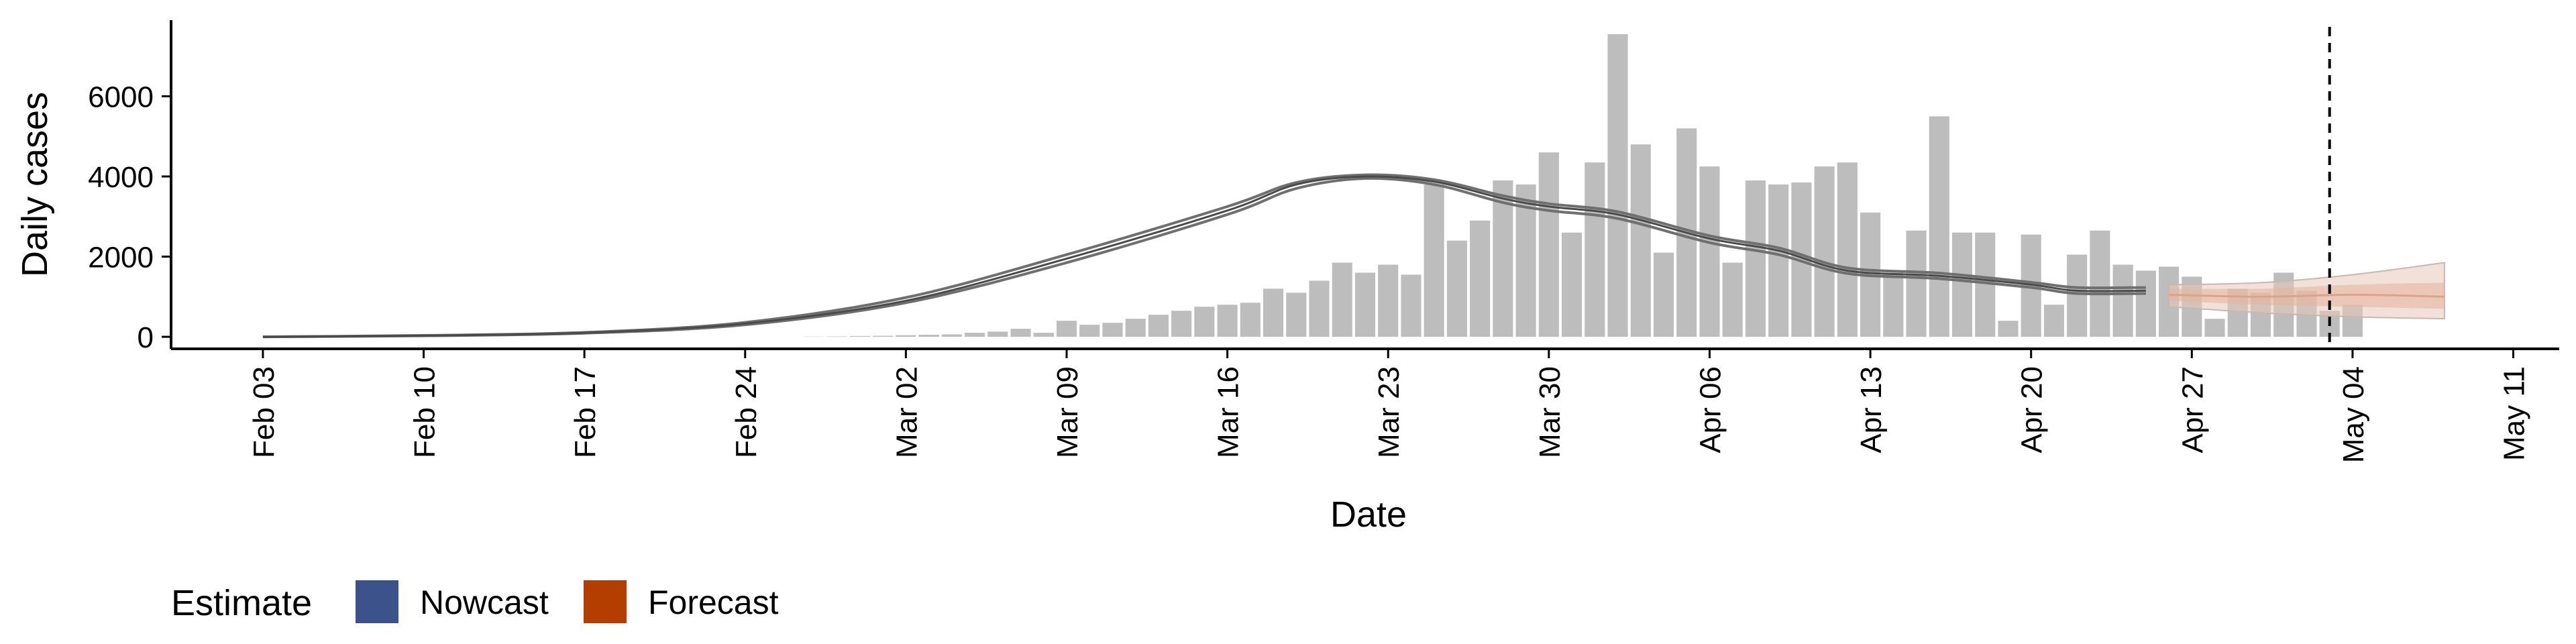 This screenshot has width=2576, height=644. I want to click on x-tick-label: Mar 02, so click(906, 412).